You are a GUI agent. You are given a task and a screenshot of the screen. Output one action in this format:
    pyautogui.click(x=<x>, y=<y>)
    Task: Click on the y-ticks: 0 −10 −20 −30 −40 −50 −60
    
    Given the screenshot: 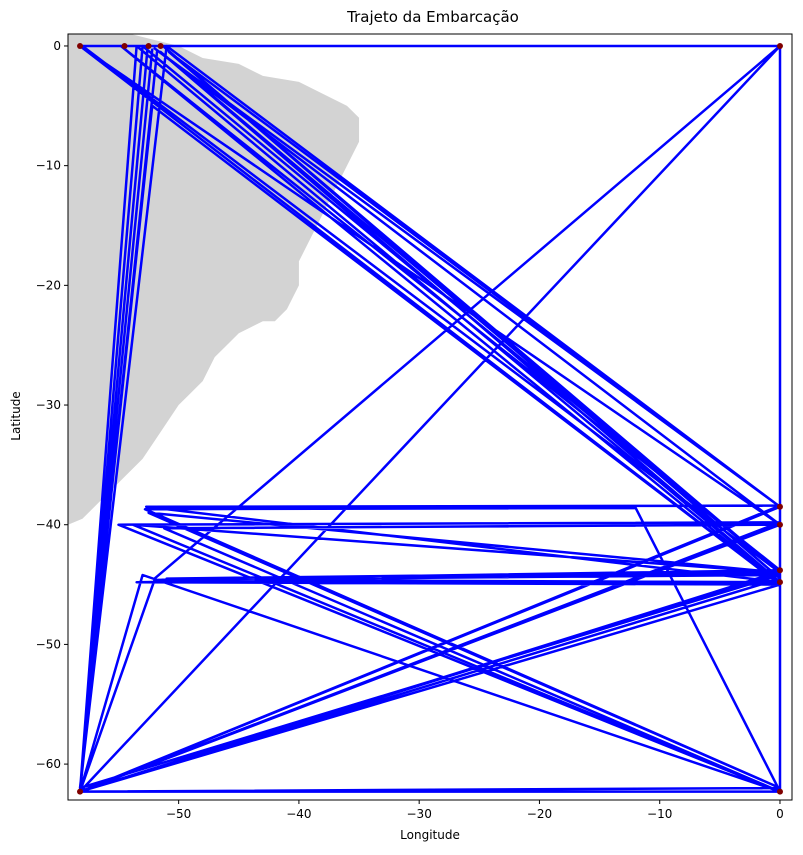 What is the action you would take?
    pyautogui.click(x=52, y=405)
    